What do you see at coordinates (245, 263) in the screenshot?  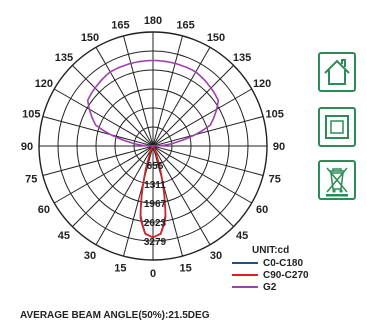 I see `legend-swatch-c0` at bounding box center [245, 263].